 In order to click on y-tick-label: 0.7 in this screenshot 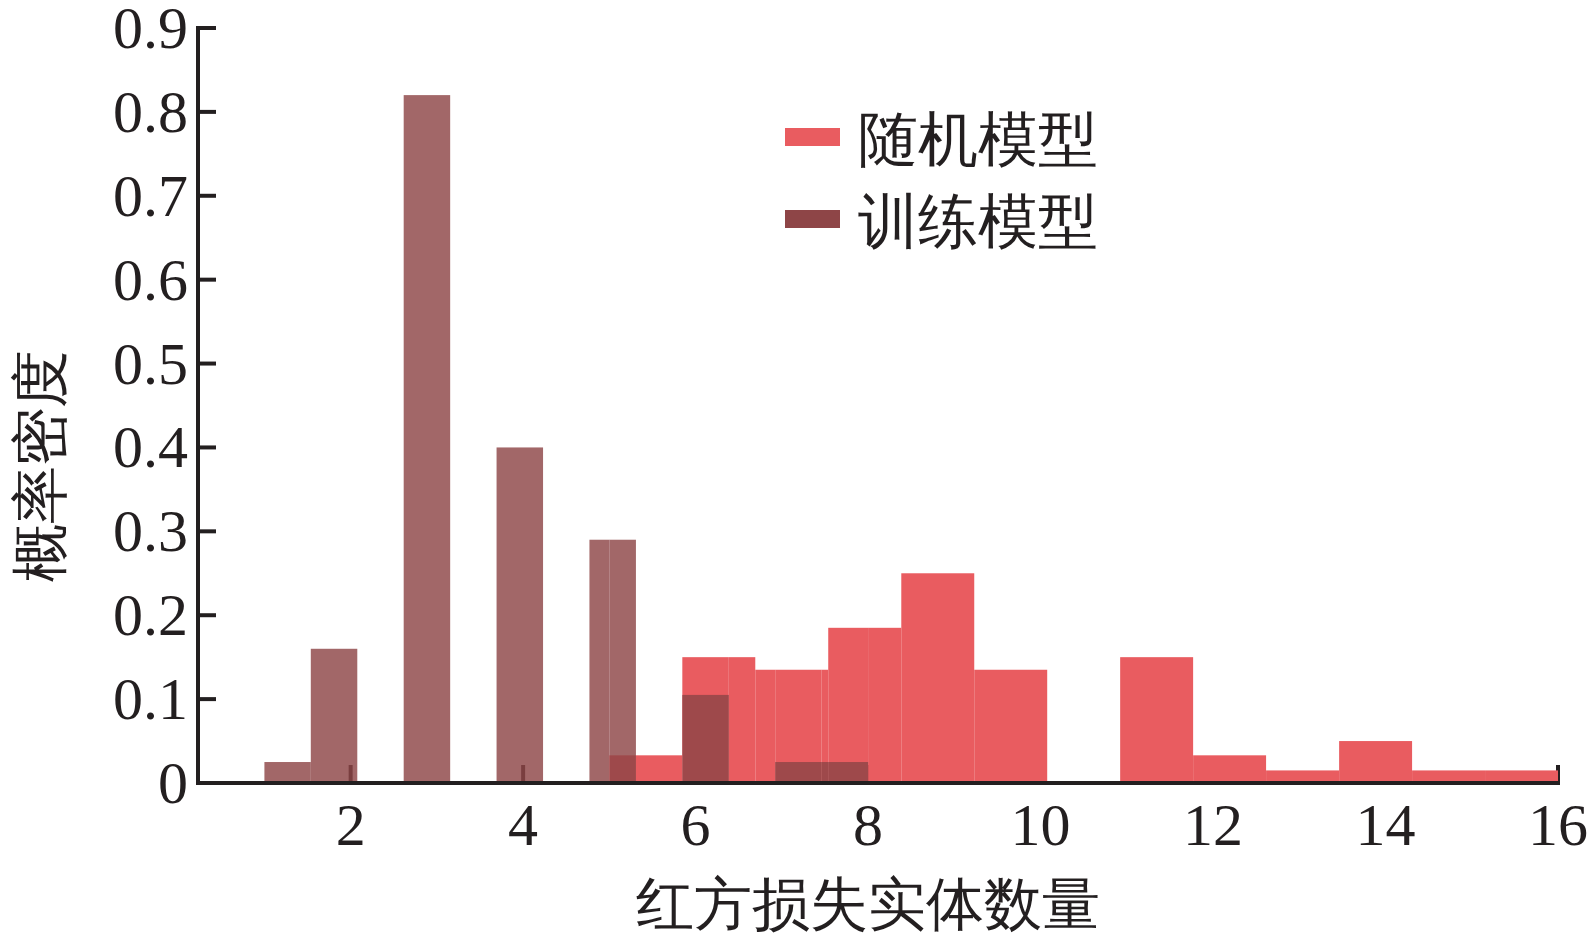, I will do `click(150, 195)`.